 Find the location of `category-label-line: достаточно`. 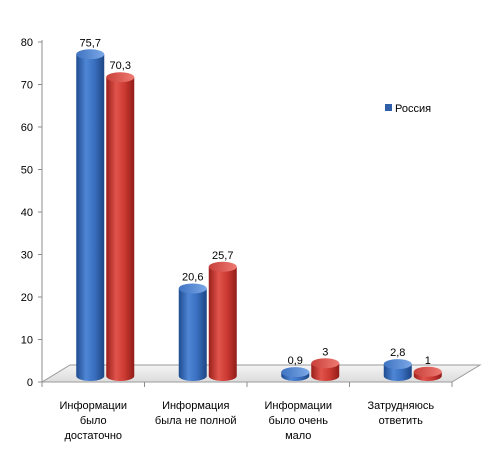

category-label-line: достаточно is located at coordinates (93, 436).